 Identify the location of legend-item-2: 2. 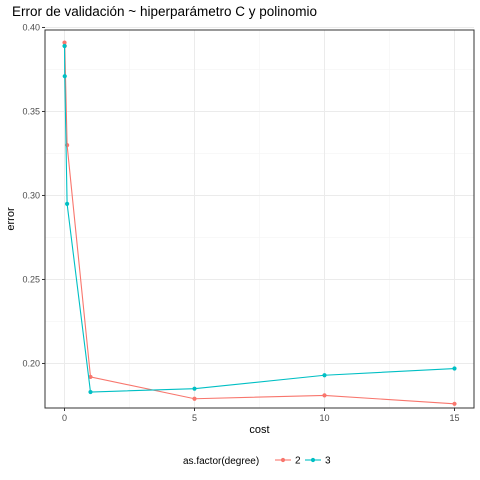
(288, 461).